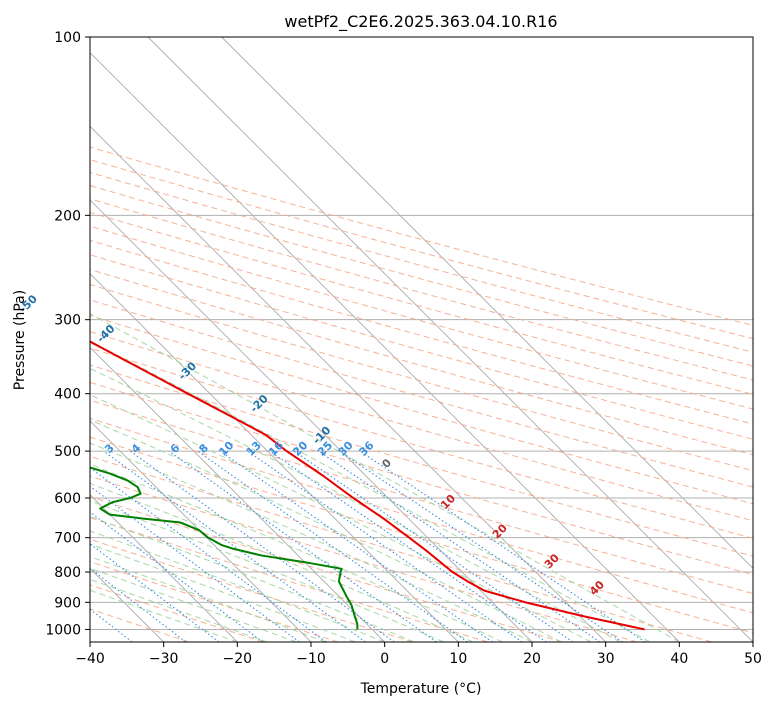 The height and width of the screenshot is (708, 775). I want to click on theta-label: 40, so click(597, 588).